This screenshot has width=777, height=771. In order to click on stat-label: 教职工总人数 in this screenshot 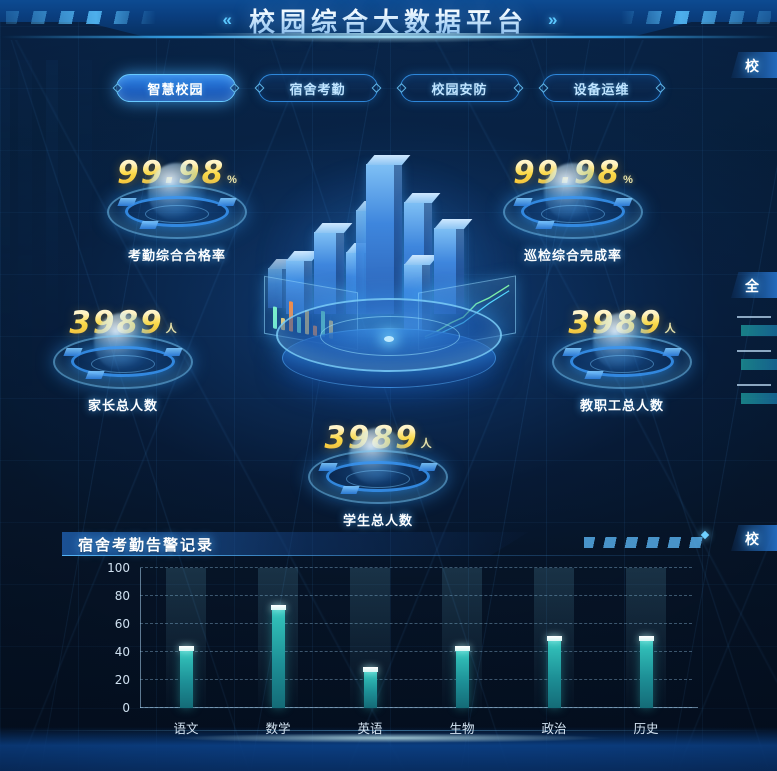, I will do `click(621, 405)`.